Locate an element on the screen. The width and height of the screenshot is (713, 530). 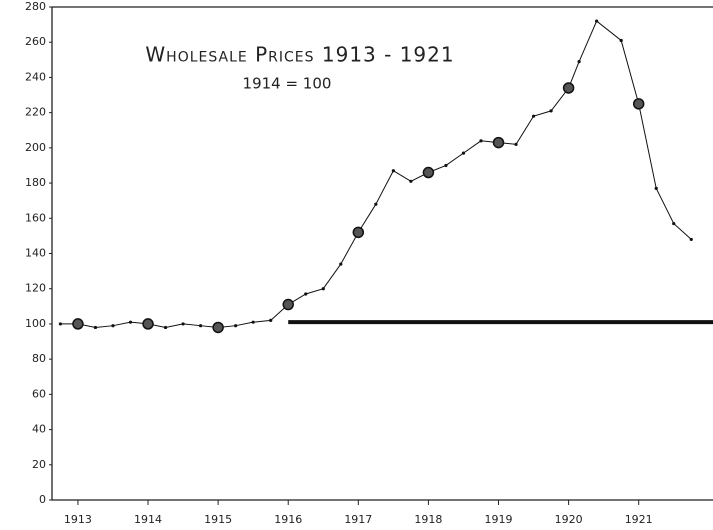
y-tick-label: 220 is located at coordinates (35, 112).